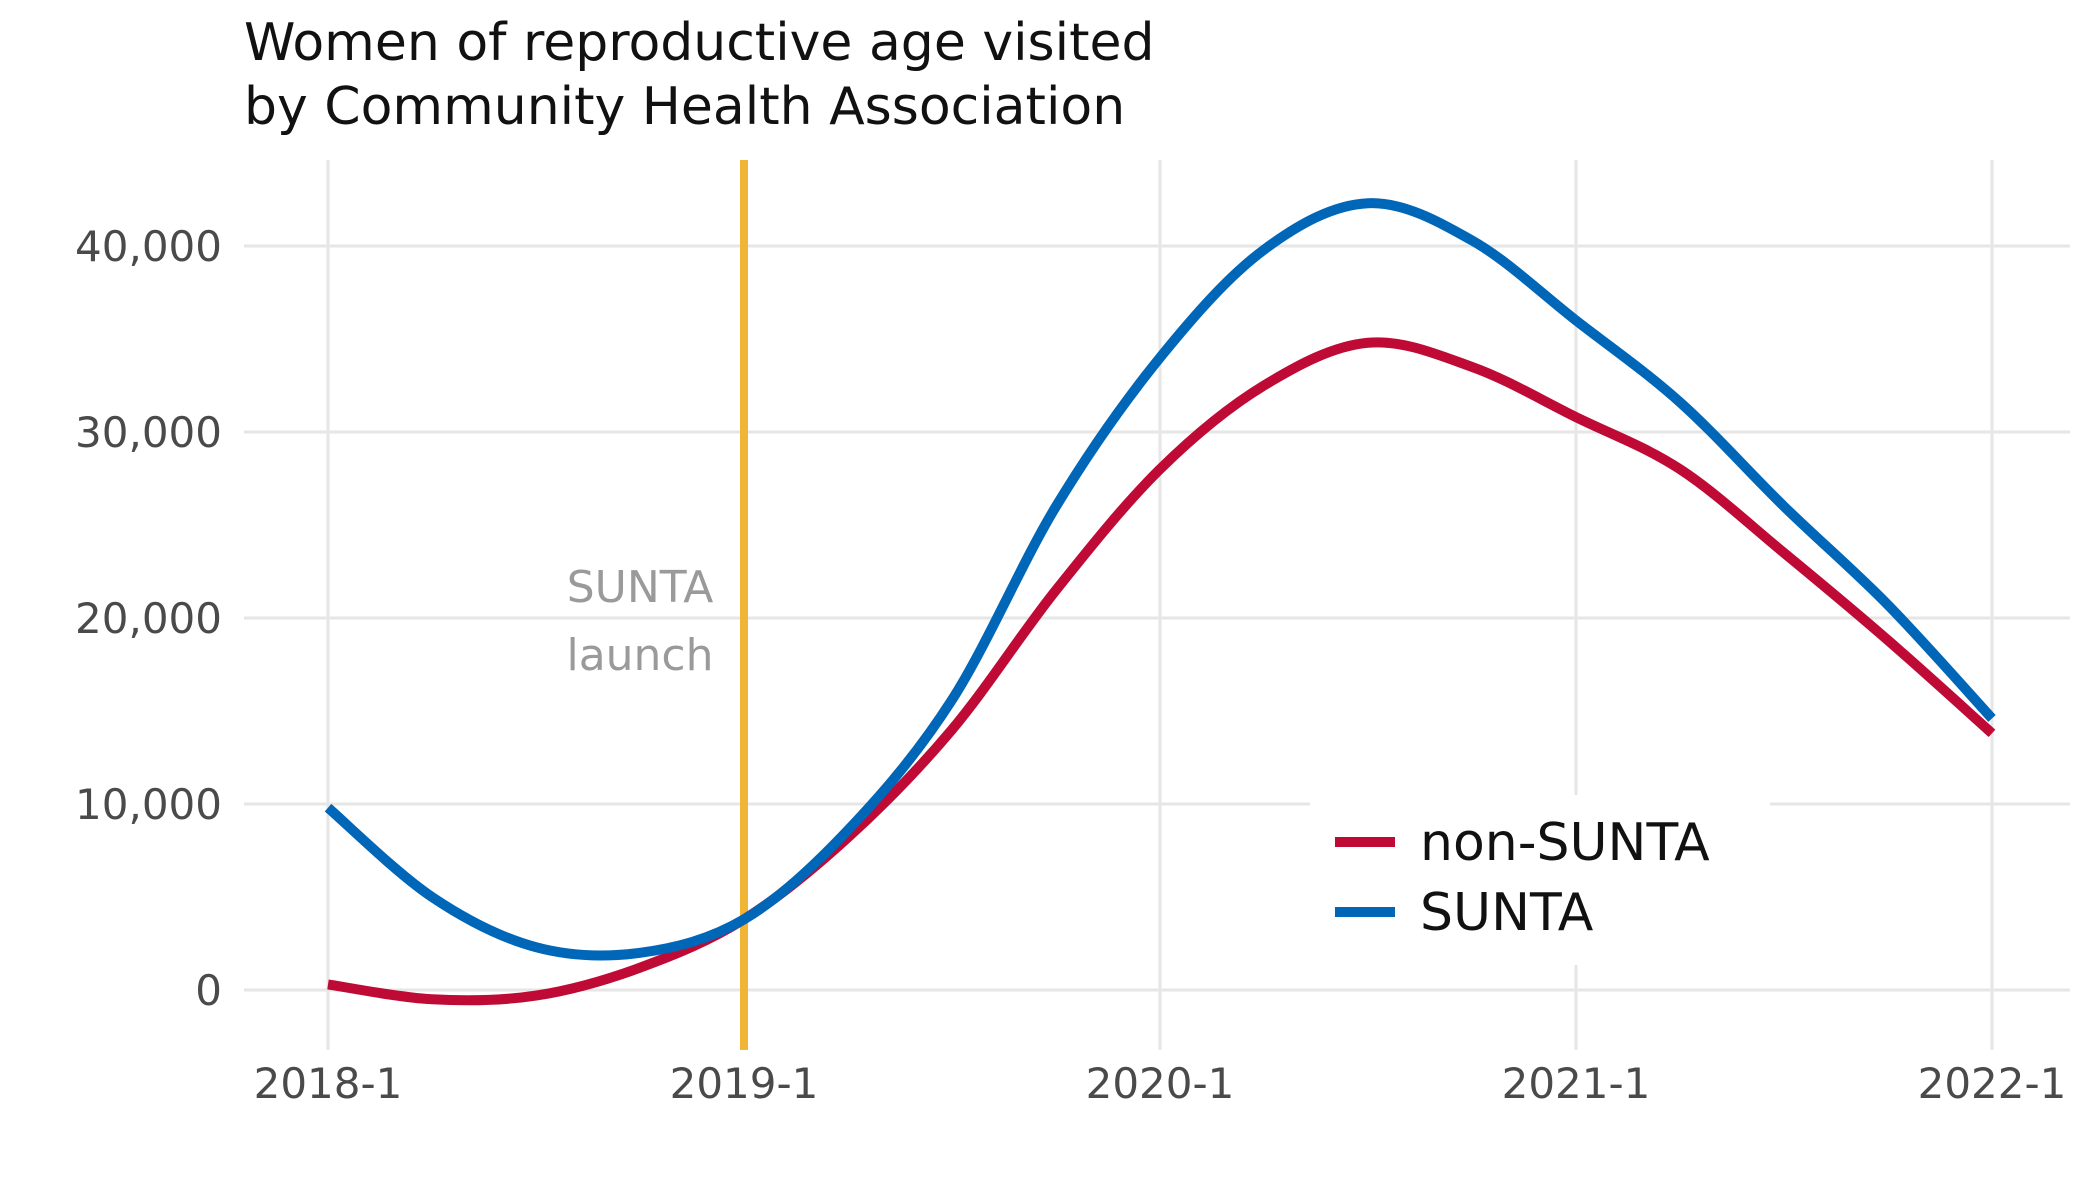 Image resolution: width=2100 pixels, height=1200 pixels. I want to click on legend-label-non-sunta: non-SUNTA, so click(1565, 843).